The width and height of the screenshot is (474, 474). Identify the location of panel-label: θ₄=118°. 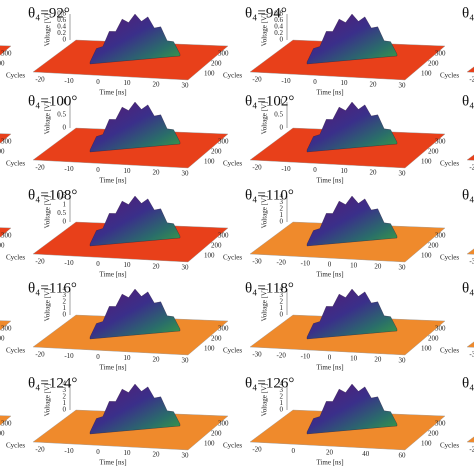
(269, 288).